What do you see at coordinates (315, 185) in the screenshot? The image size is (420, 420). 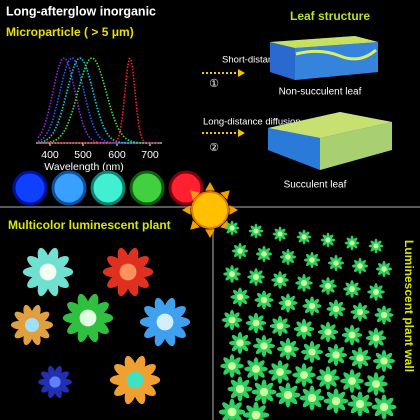 I see `leaf-caption: Succulent leaf` at bounding box center [315, 185].